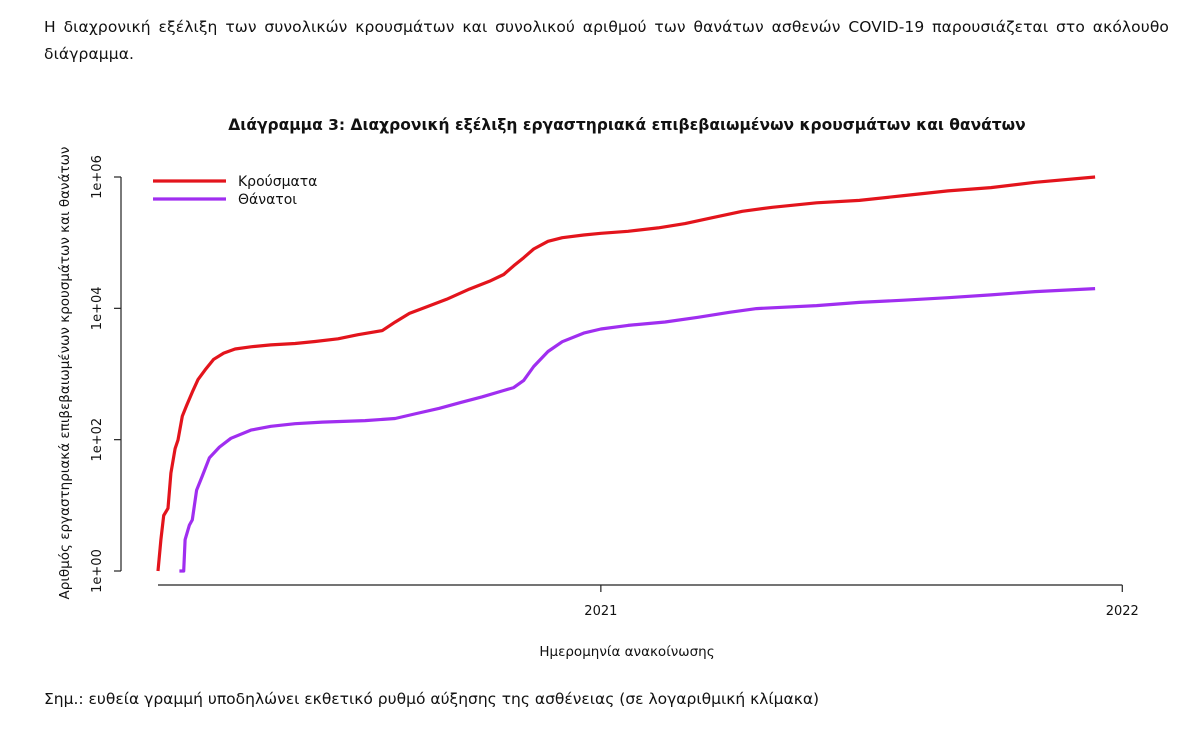  I want to click on y-tick-label: 1e+02, so click(97, 440).